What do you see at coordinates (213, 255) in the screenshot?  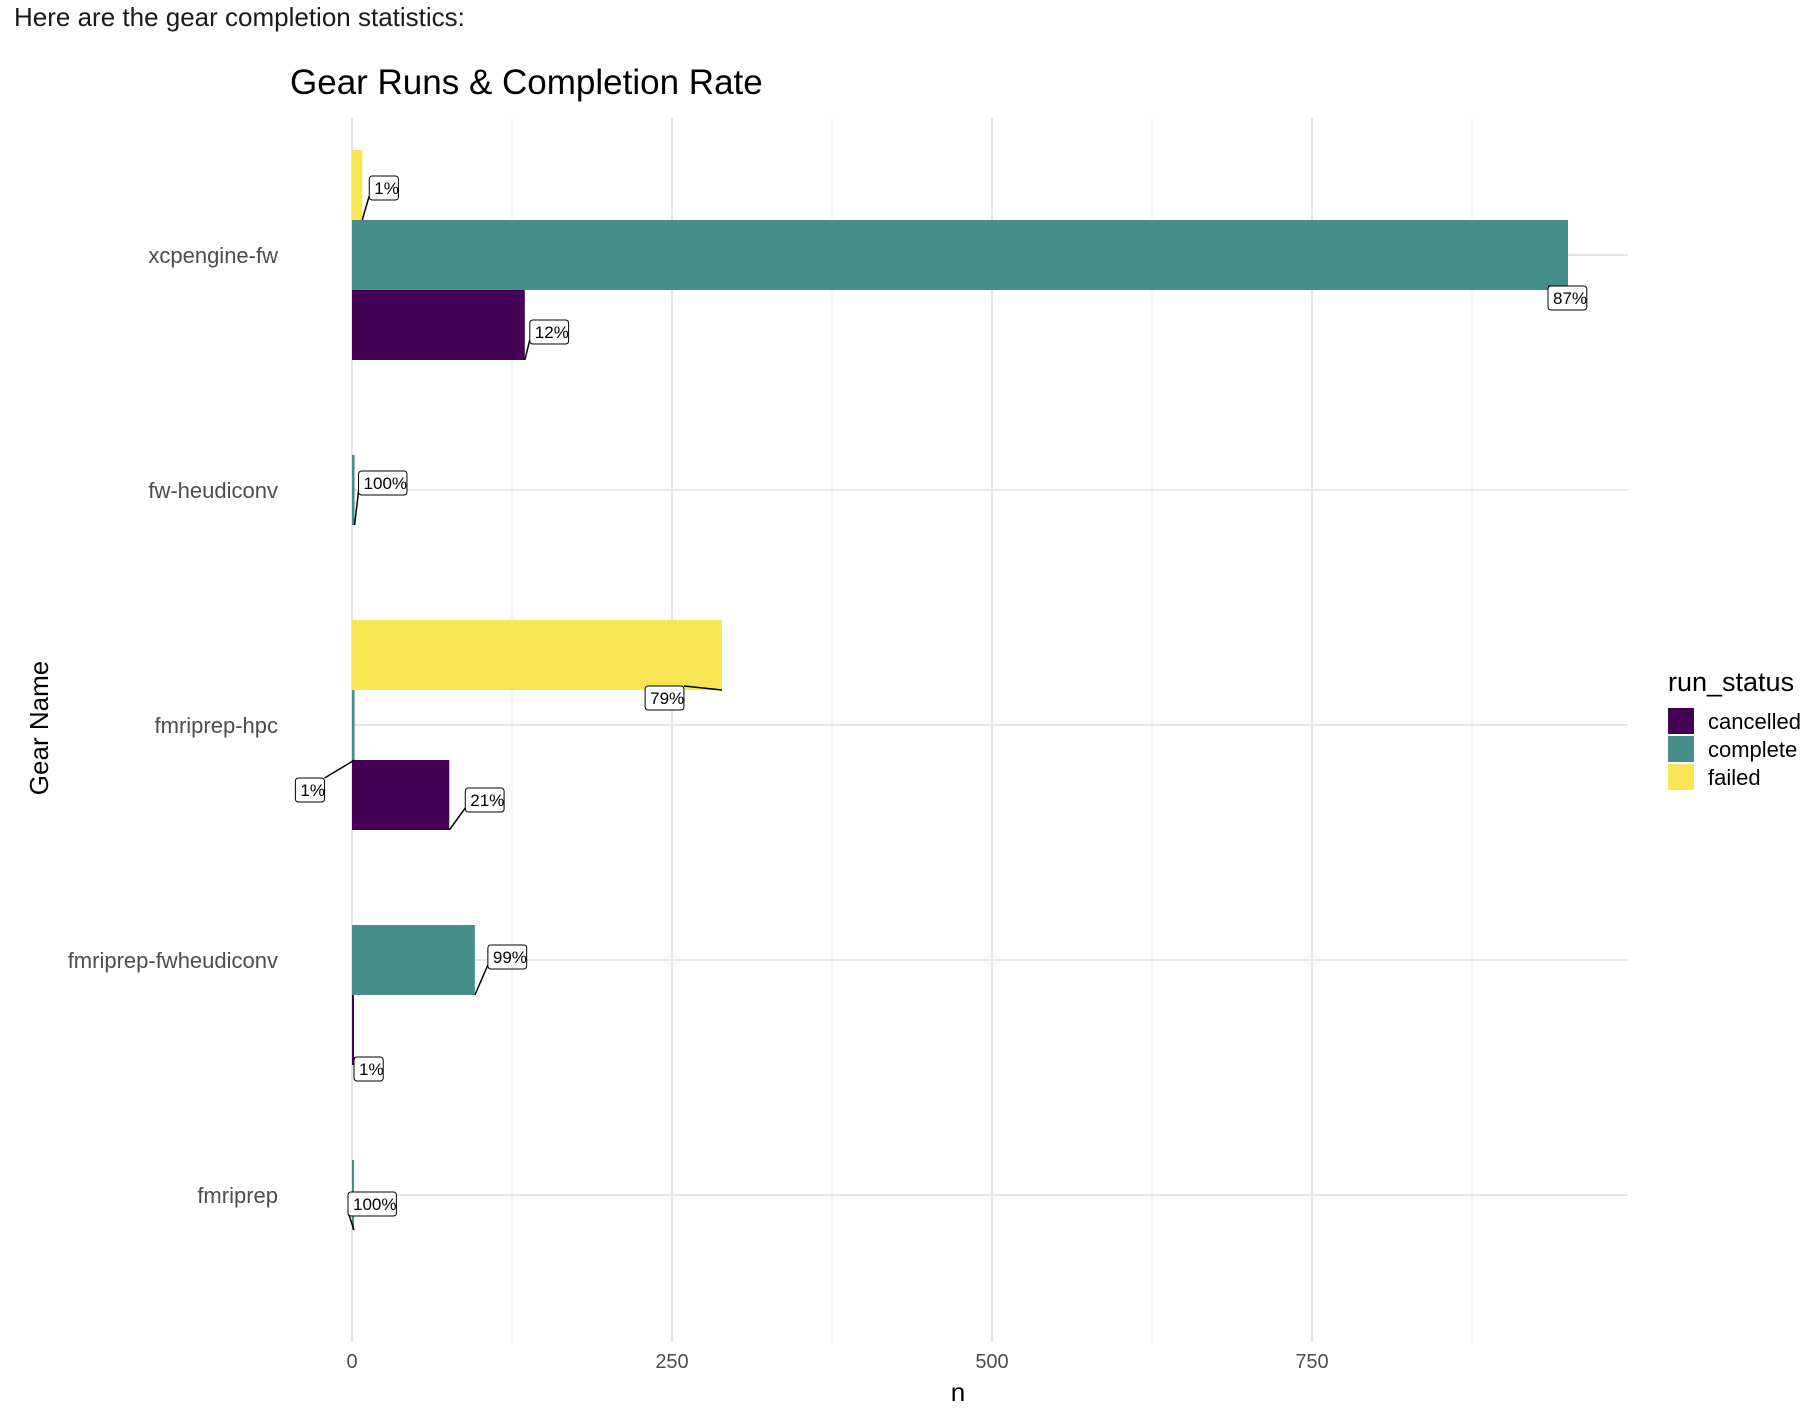 I see `y-tick-label: xcpengine-fw` at bounding box center [213, 255].